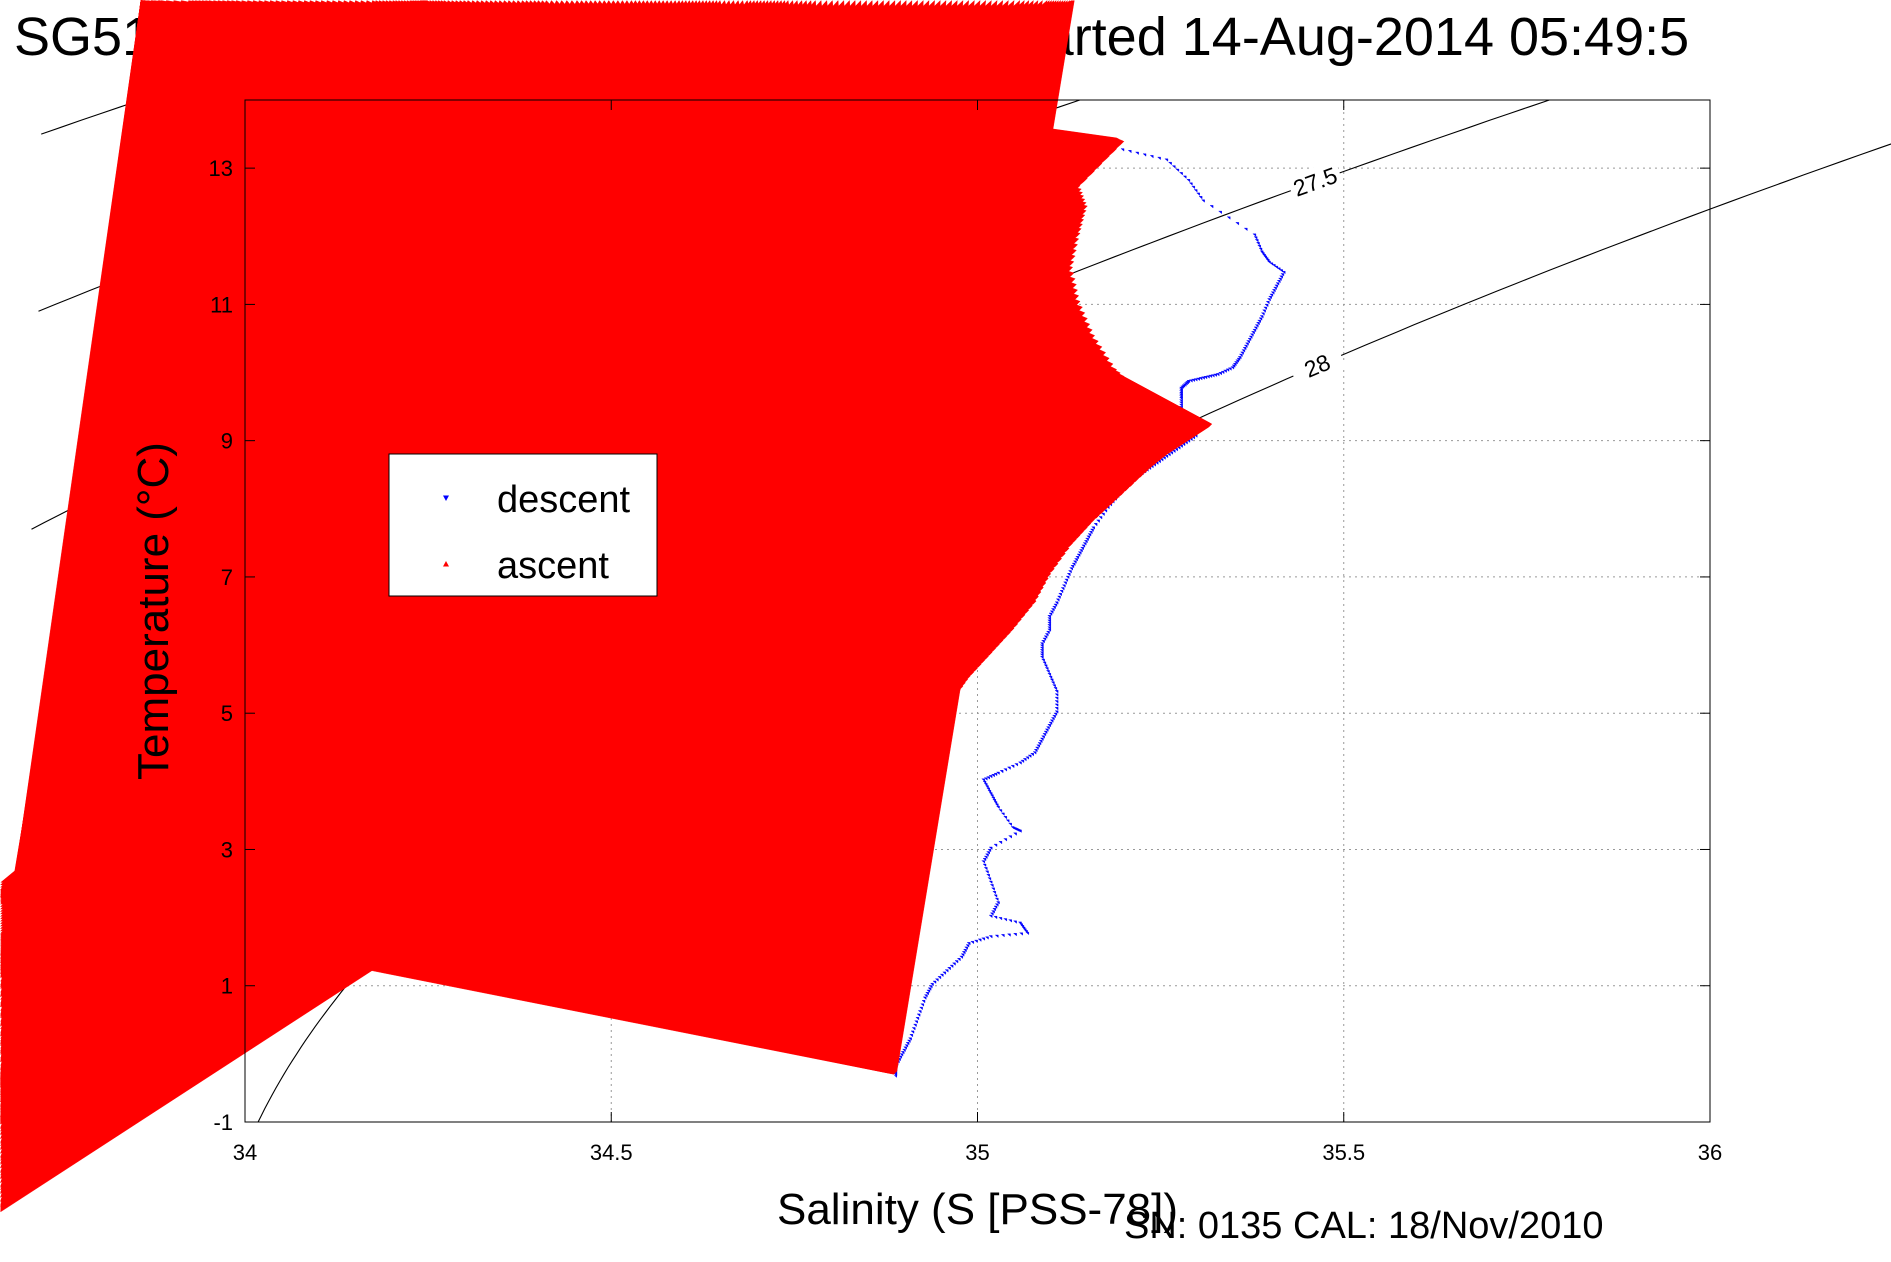  Describe the element at coordinates (446, 564) in the screenshot. I see `legend-marker-ascent` at that location.